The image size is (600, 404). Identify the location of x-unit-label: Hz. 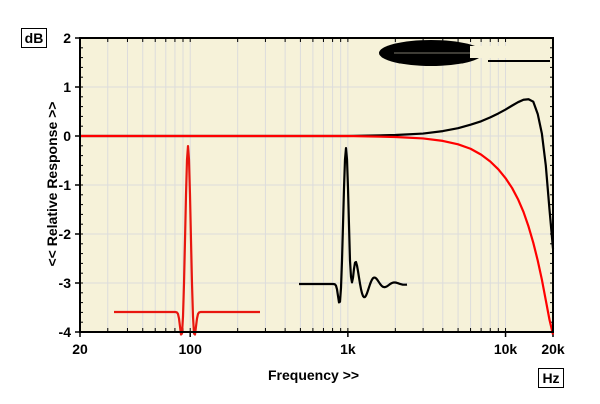
(551, 378).